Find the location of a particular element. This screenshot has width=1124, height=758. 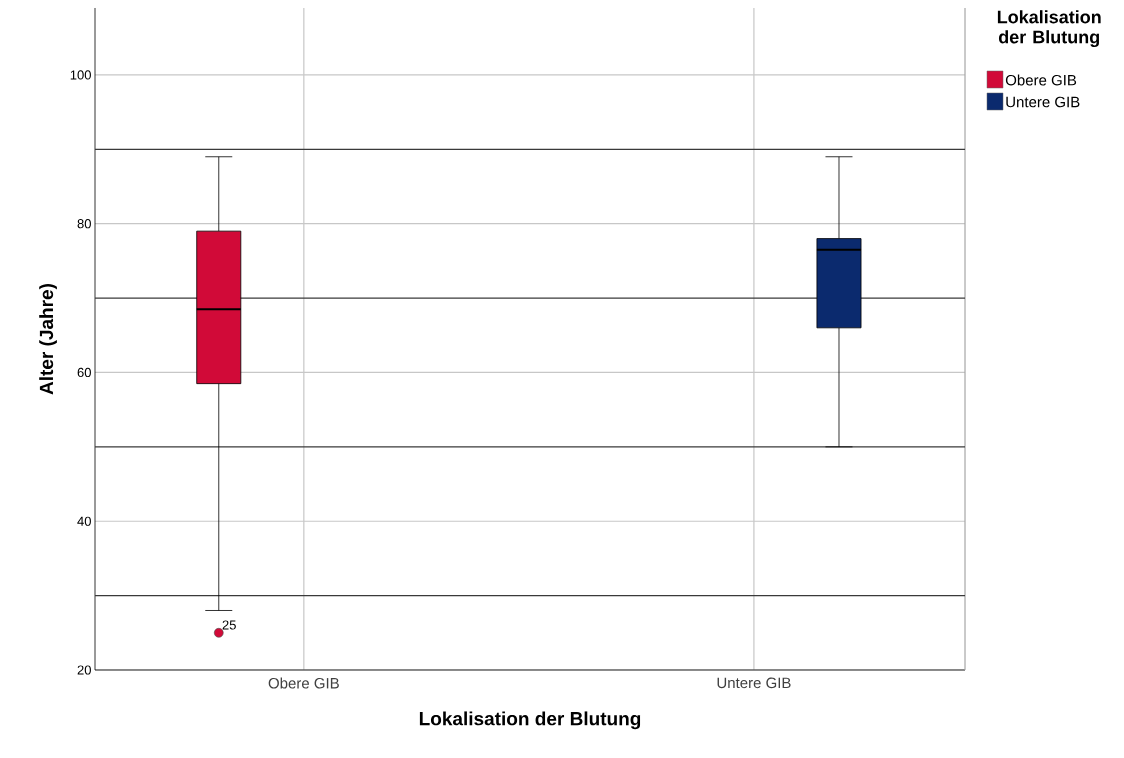

legend-label: Obere GIB is located at coordinates (1041, 80).